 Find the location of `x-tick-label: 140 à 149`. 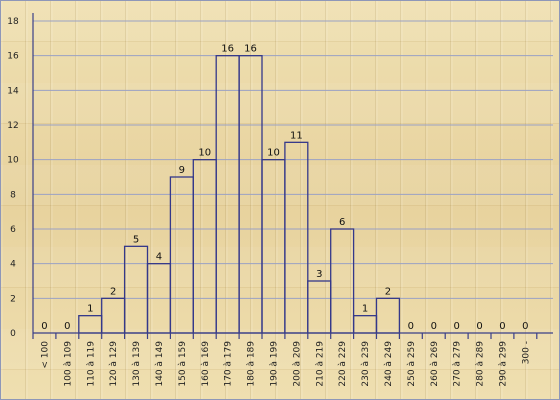

x-tick-label: 140 à 149 is located at coordinates (160, 364).